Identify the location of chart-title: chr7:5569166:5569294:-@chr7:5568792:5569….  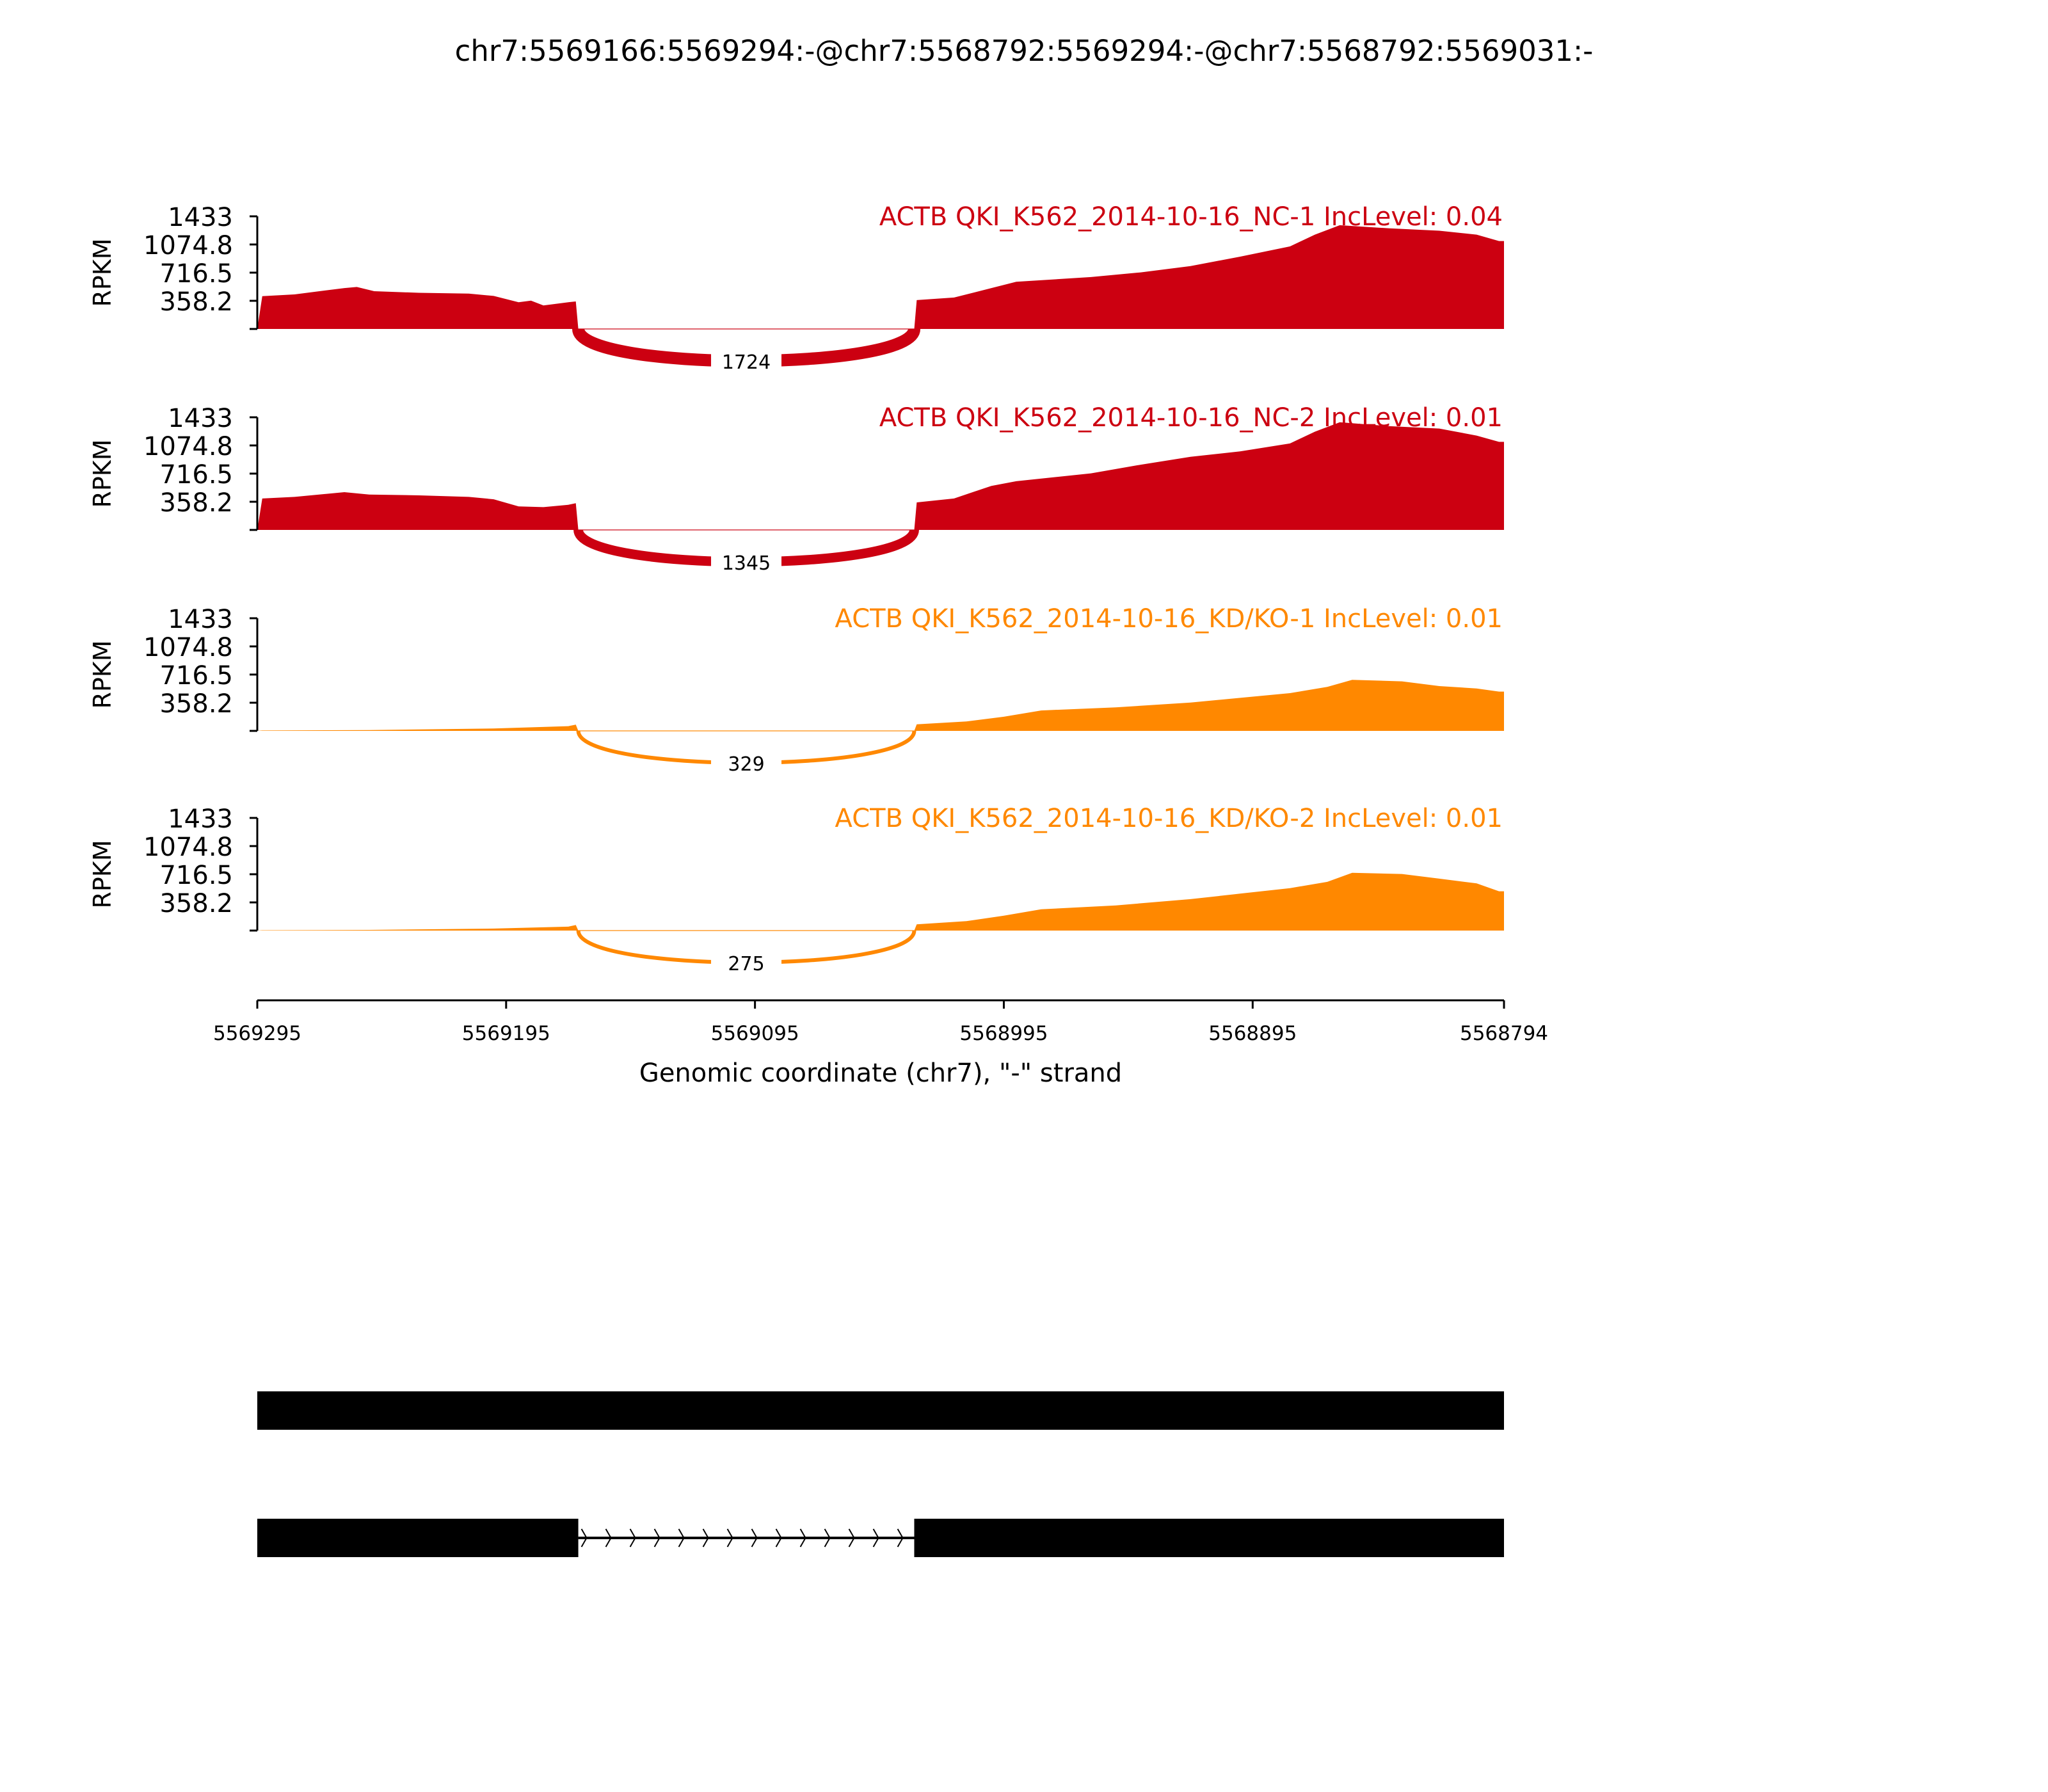
(1024, 51).